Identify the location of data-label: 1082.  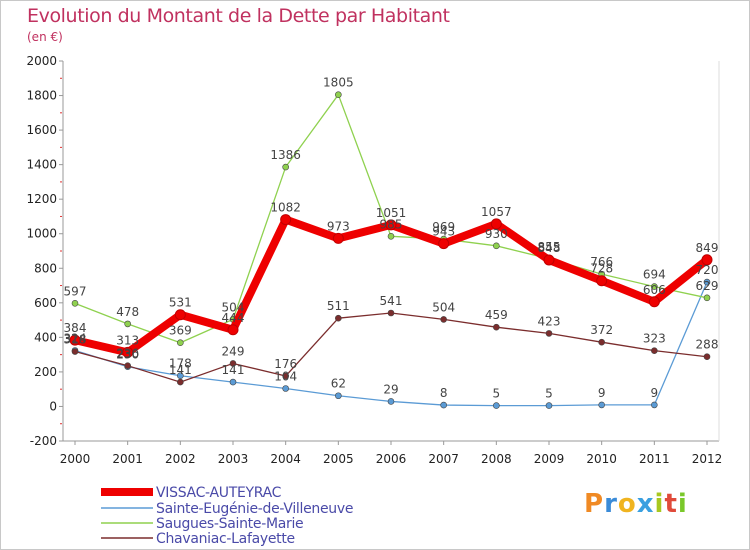
(285, 208).